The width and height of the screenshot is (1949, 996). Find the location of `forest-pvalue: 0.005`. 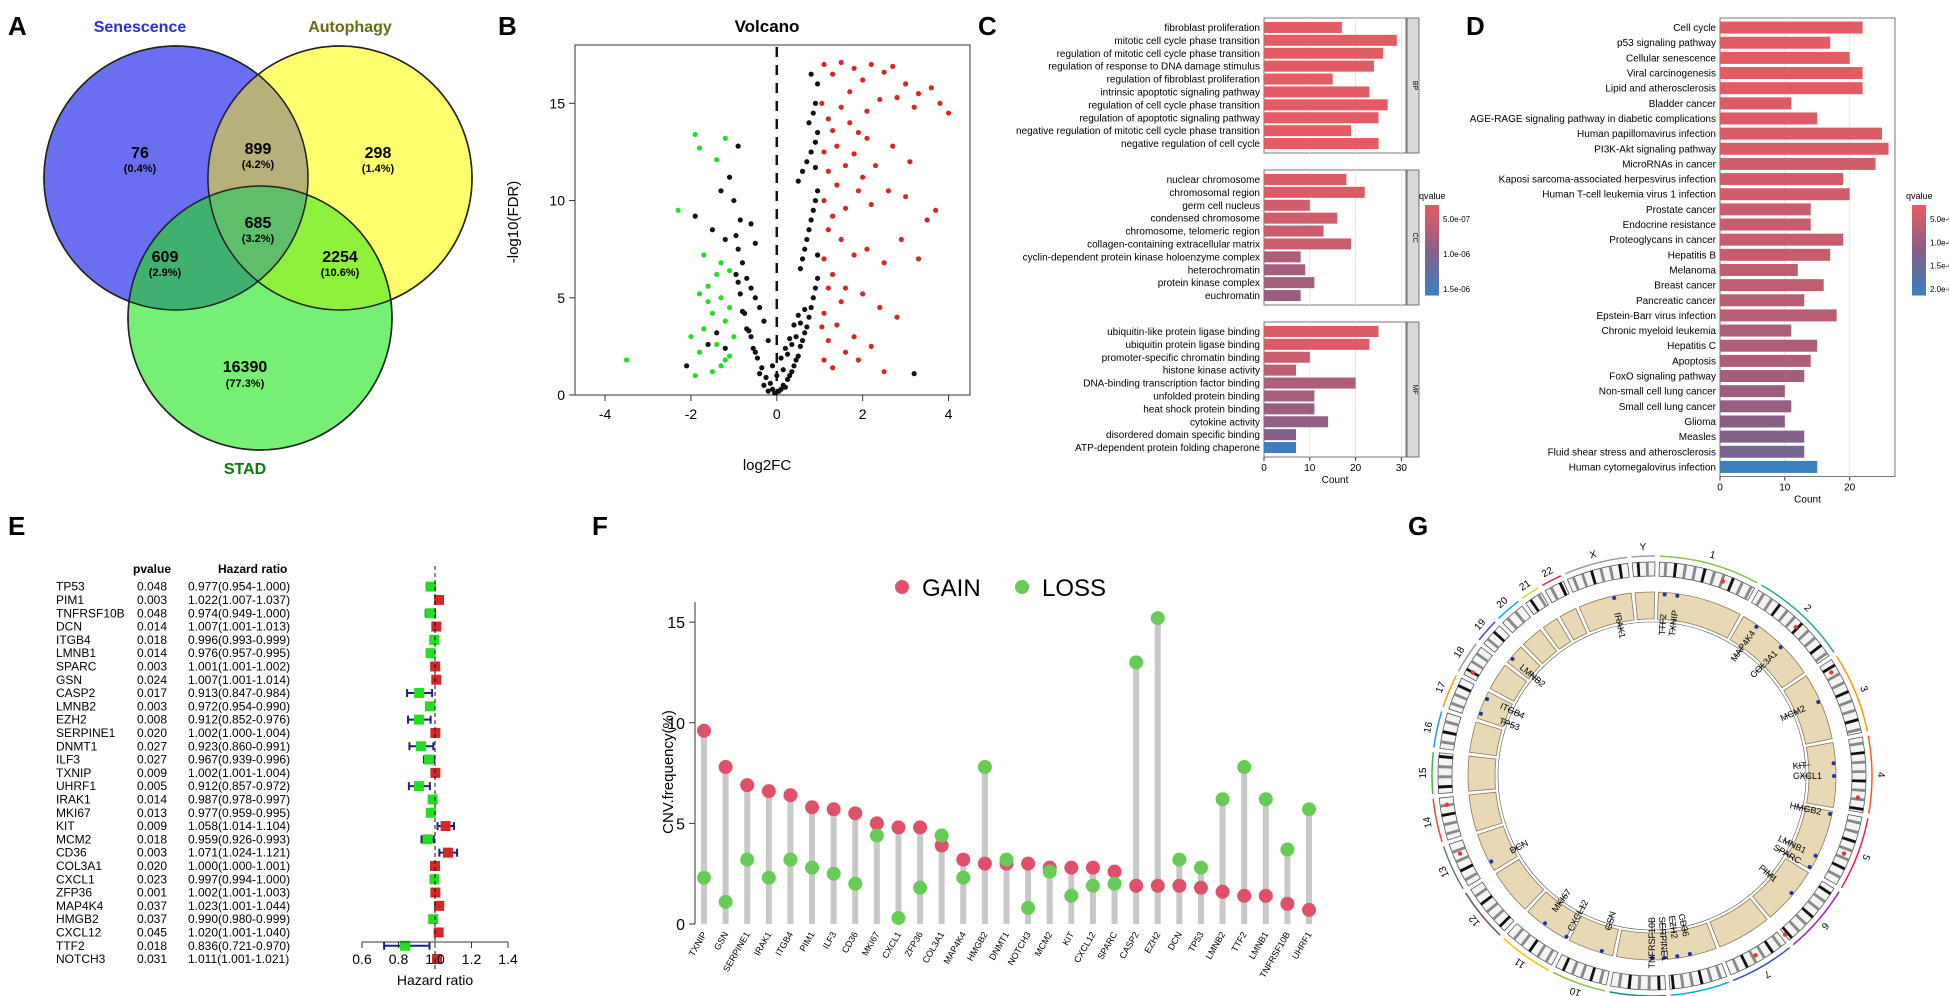

forest-pvalue: 0.005 is located at coordinates (152, 786).